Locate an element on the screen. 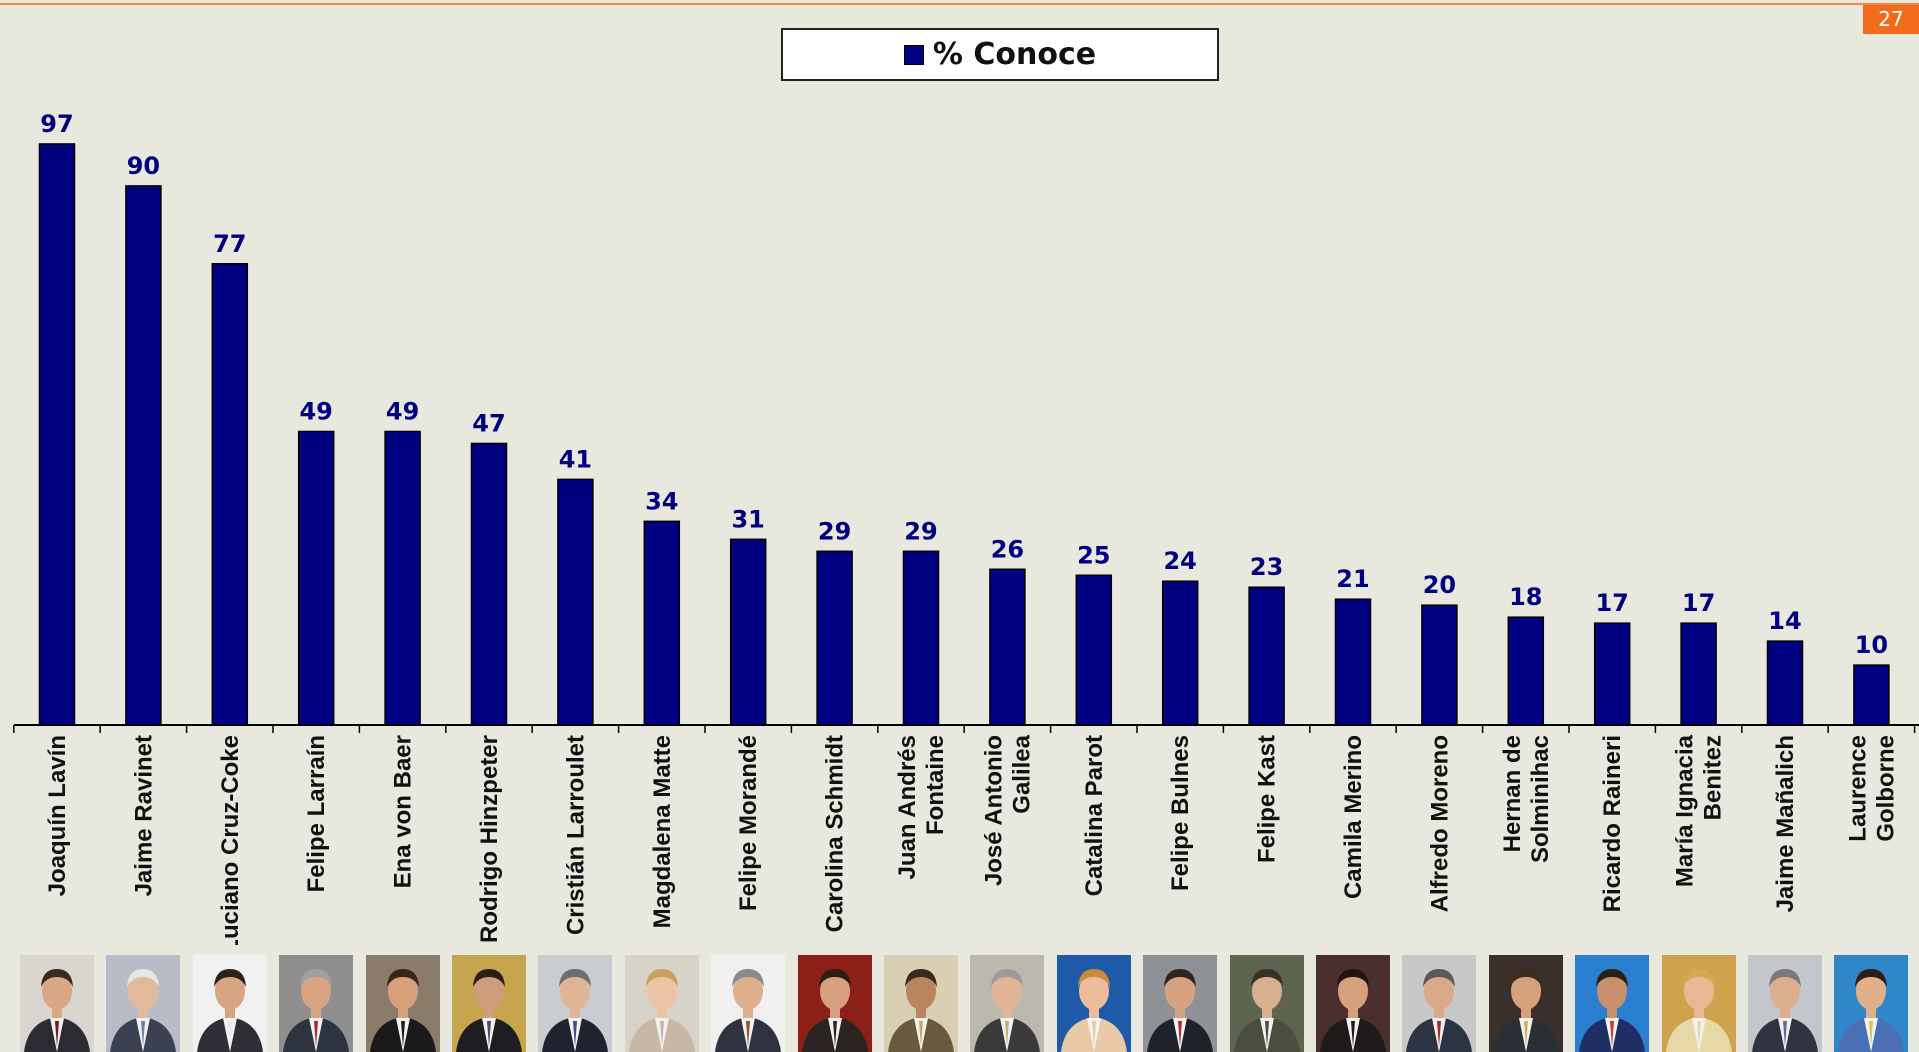 This screenshot has width=1919, height=1052. category-label-line: Laurence is located at coordinates (1857, 788).